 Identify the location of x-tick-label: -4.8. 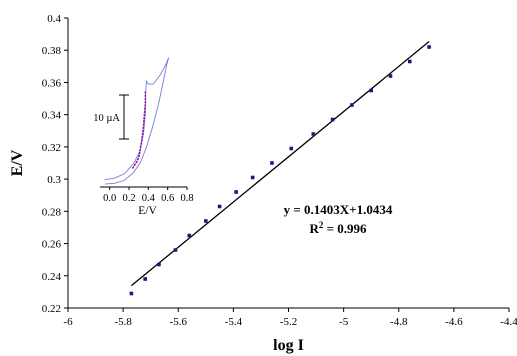
(399, 322).